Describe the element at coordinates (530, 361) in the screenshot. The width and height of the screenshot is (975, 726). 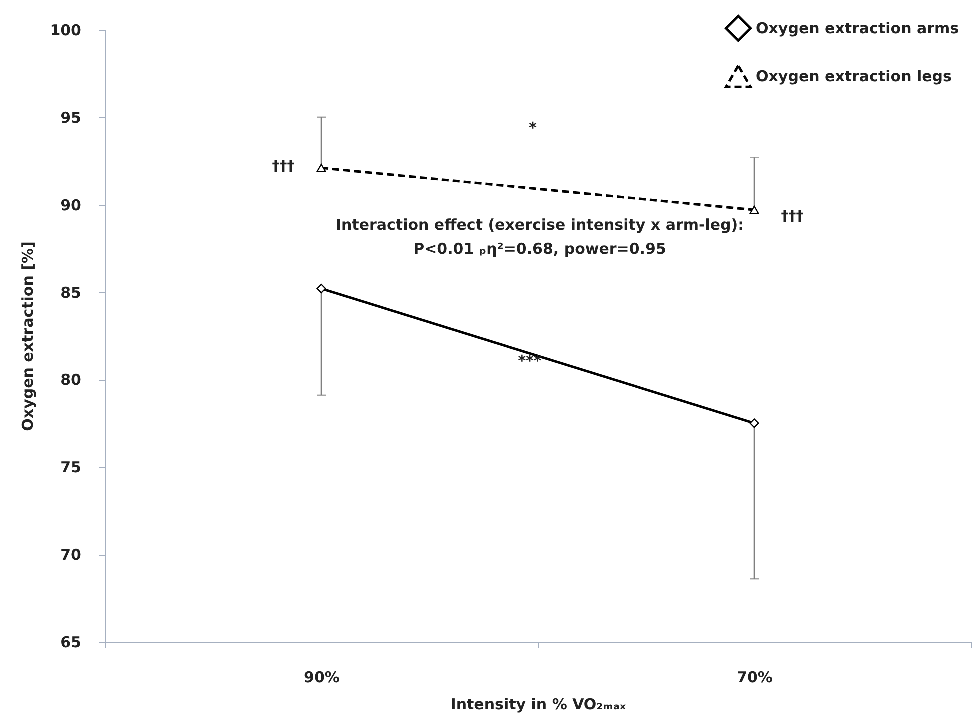
I see `annotation: ***` at that location.